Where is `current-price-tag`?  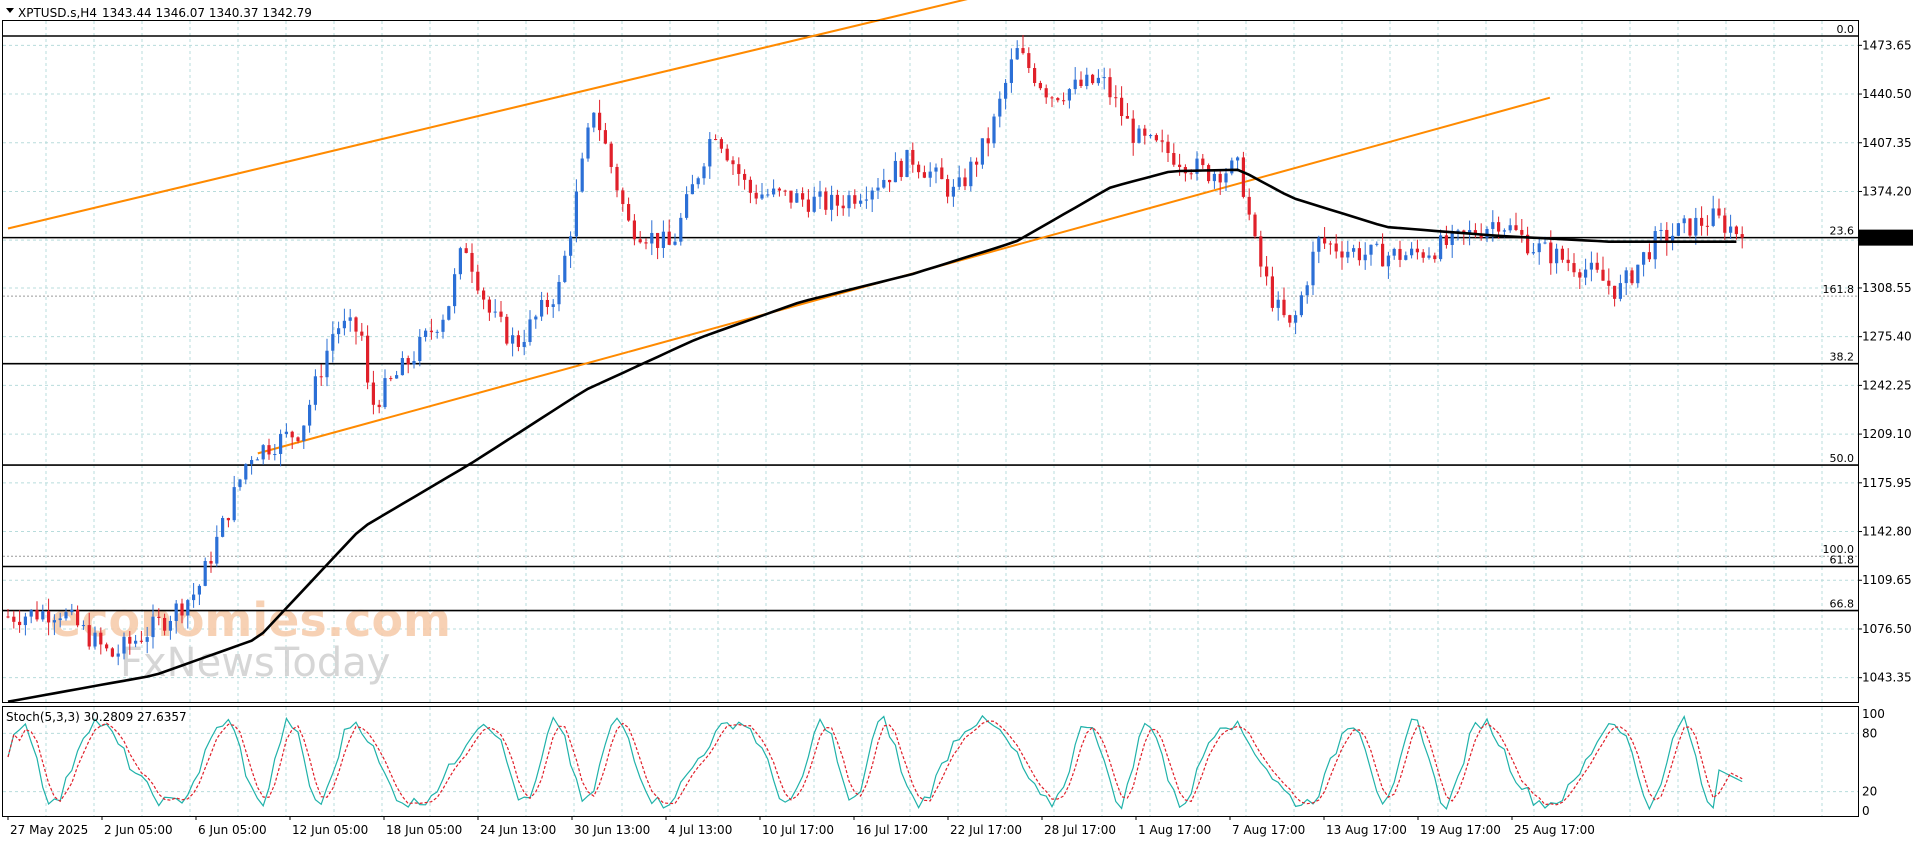 current-price-tag is located at coordinates (1886, 237).